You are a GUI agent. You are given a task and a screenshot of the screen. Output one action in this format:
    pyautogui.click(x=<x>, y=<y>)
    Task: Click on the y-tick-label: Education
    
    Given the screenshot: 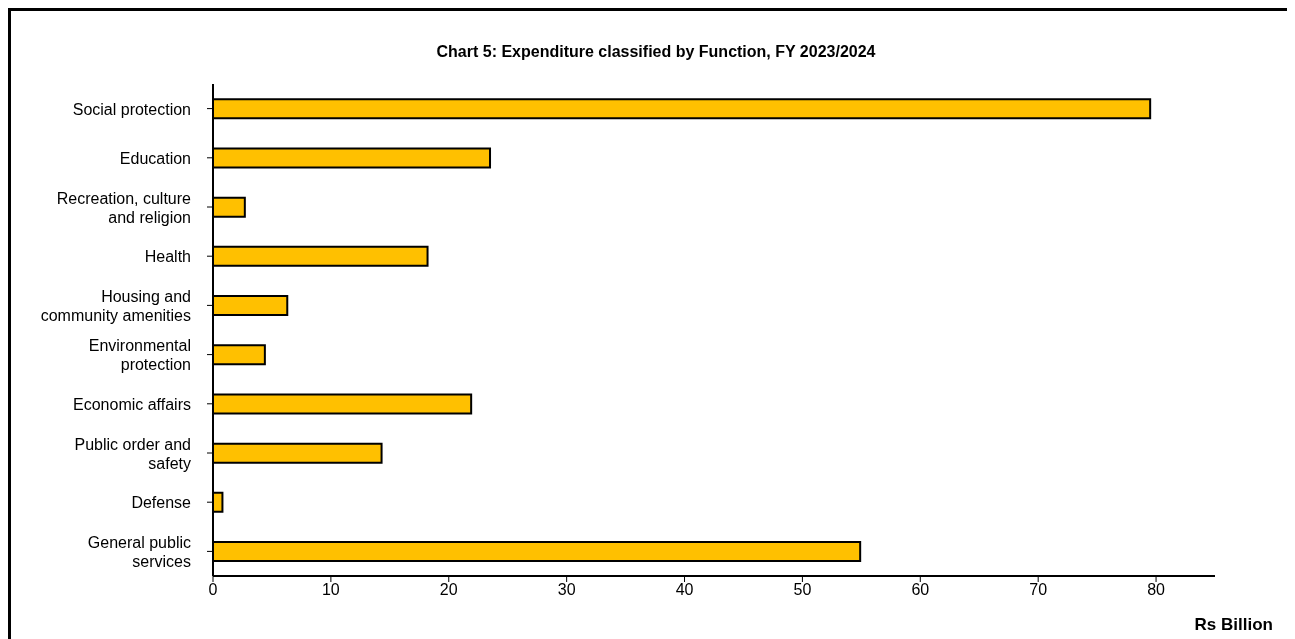 What is the action you would take?
    pyautogui.click(x=155, y=158)
    